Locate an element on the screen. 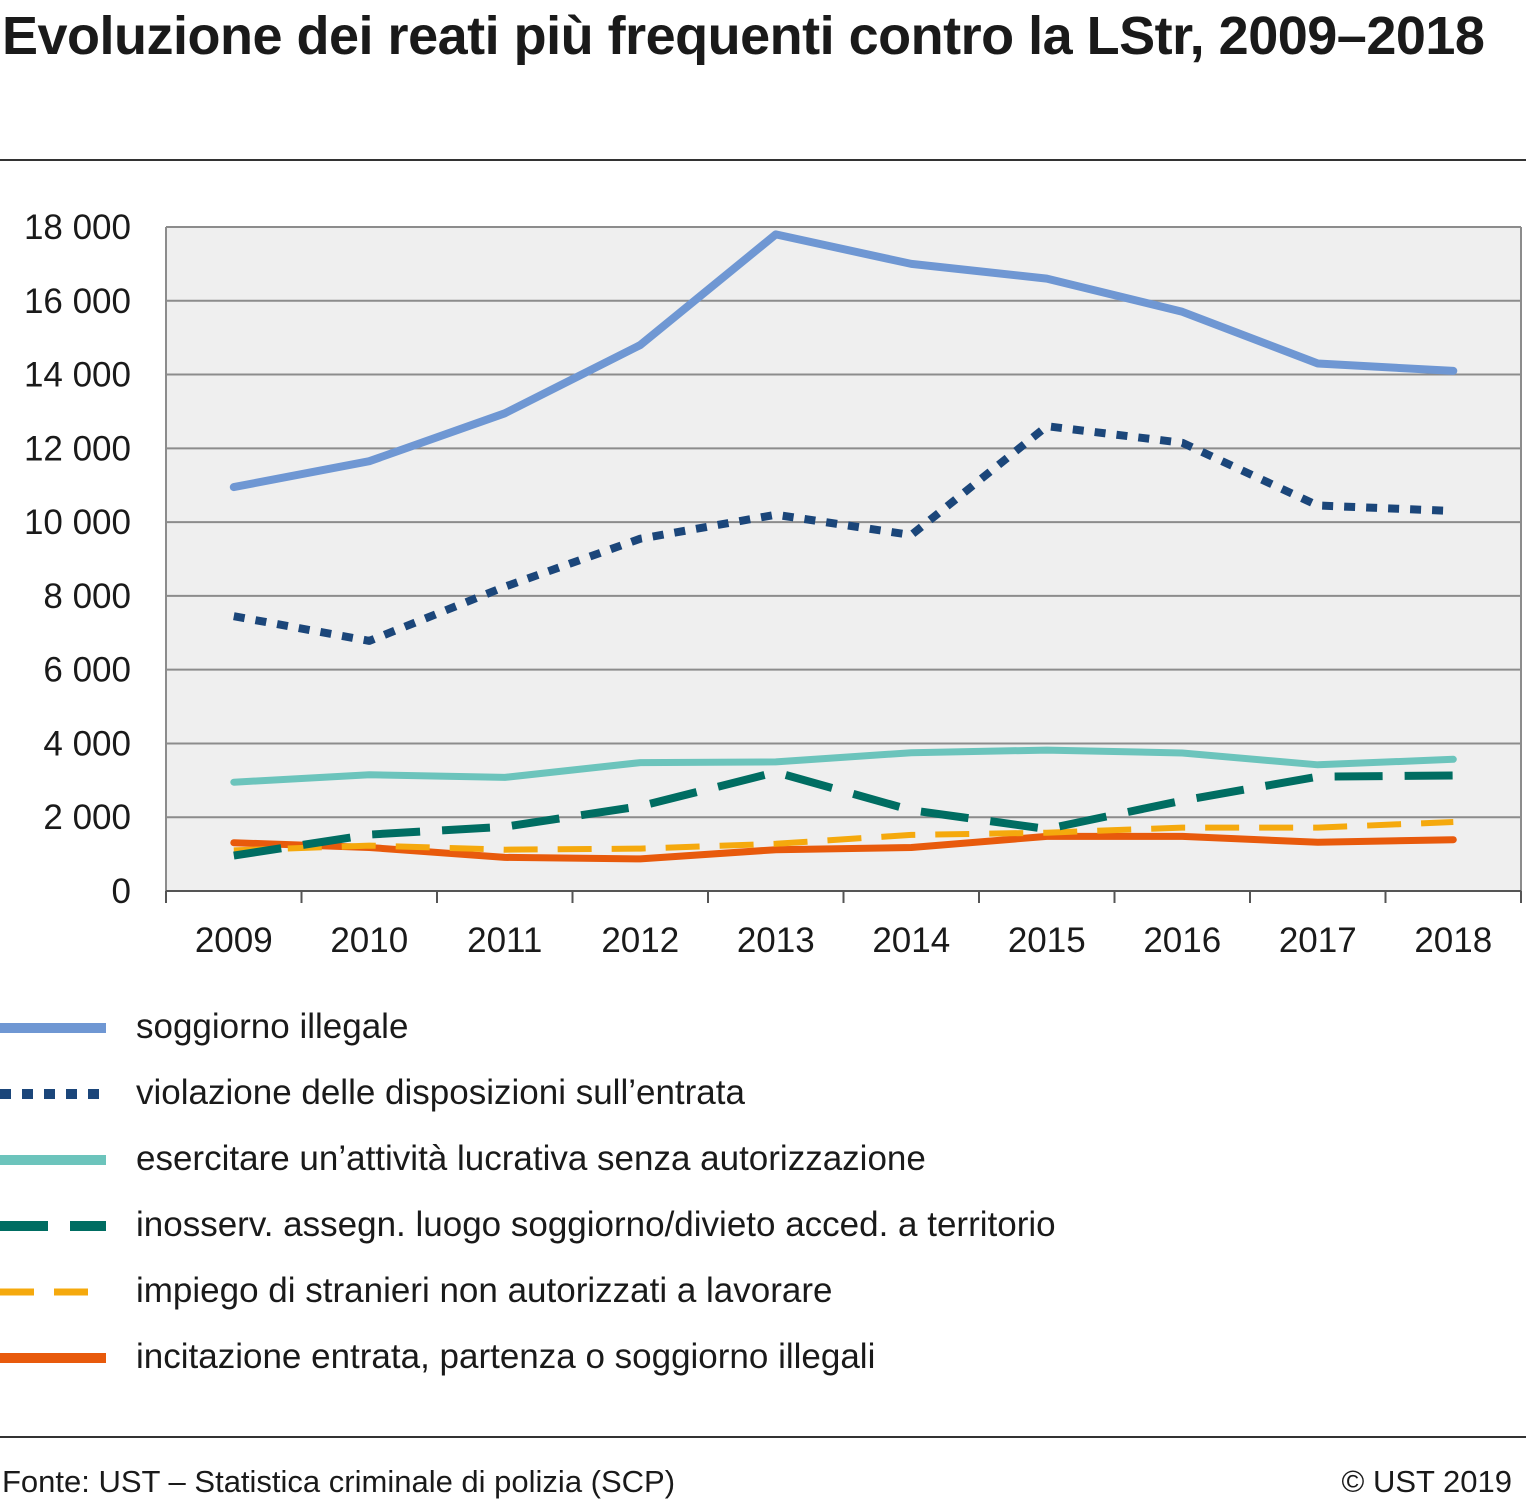 This screenshot has width=1526, height=1510. y-tick-label: 12 000 is located at coordinates (77, 448).